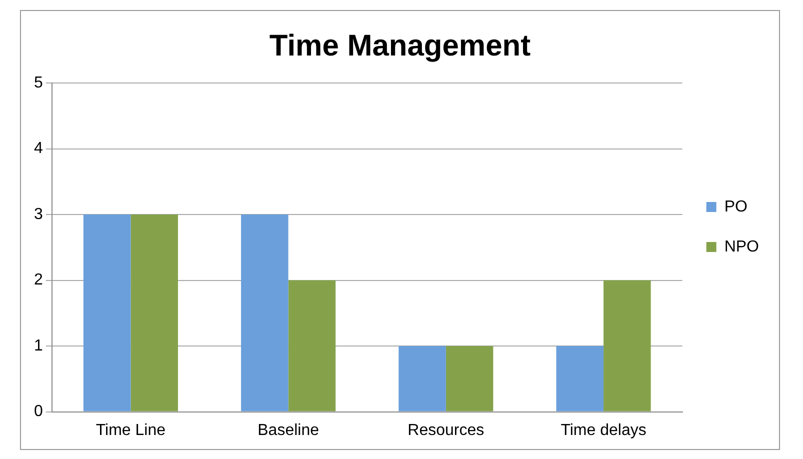 The width and height of the screenshot is (803, 459). Describe the element at coordinates (38, 214) in the screenshot. I see `y-tick-label: 3` at that location.